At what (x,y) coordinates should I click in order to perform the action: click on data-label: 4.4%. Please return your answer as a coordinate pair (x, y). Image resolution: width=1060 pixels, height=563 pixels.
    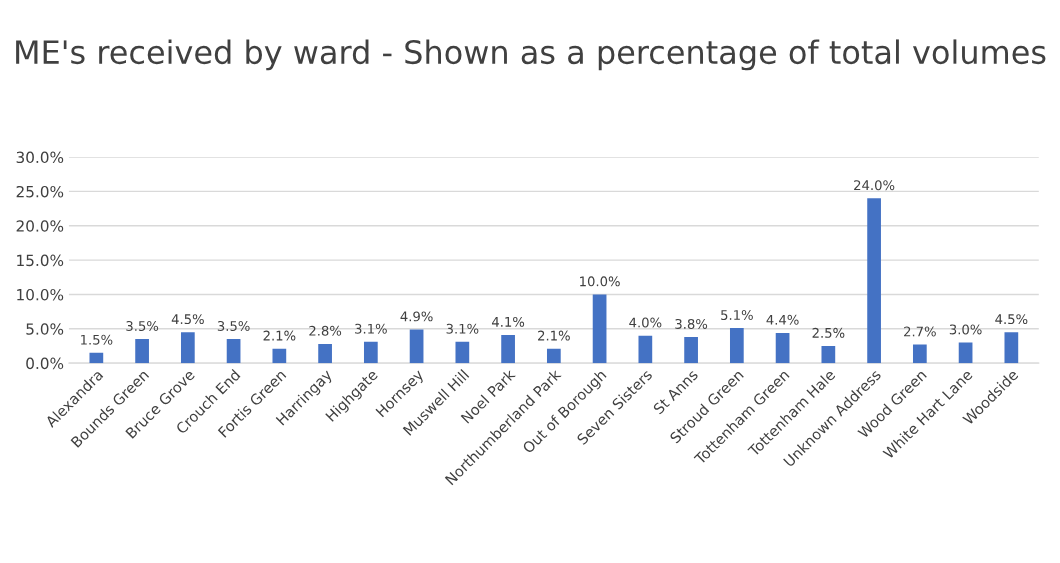
    Looking at the image, I should click on (782, 319).